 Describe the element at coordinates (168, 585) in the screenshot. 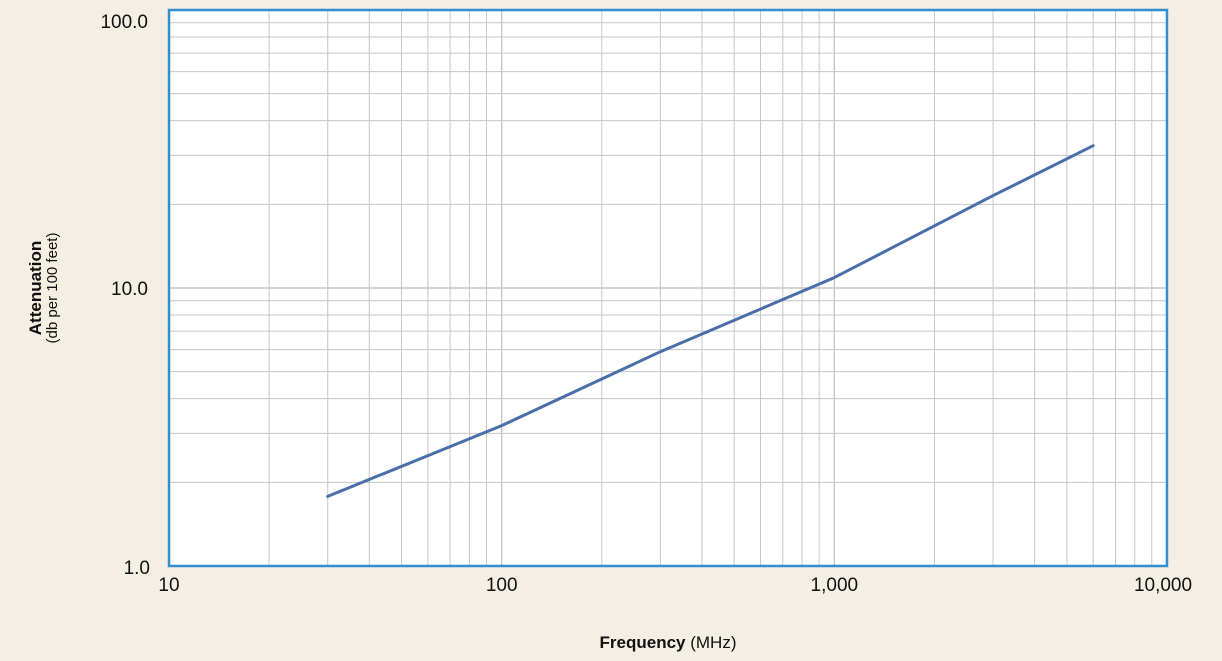

I see `x-tick-label: 10` at that location.